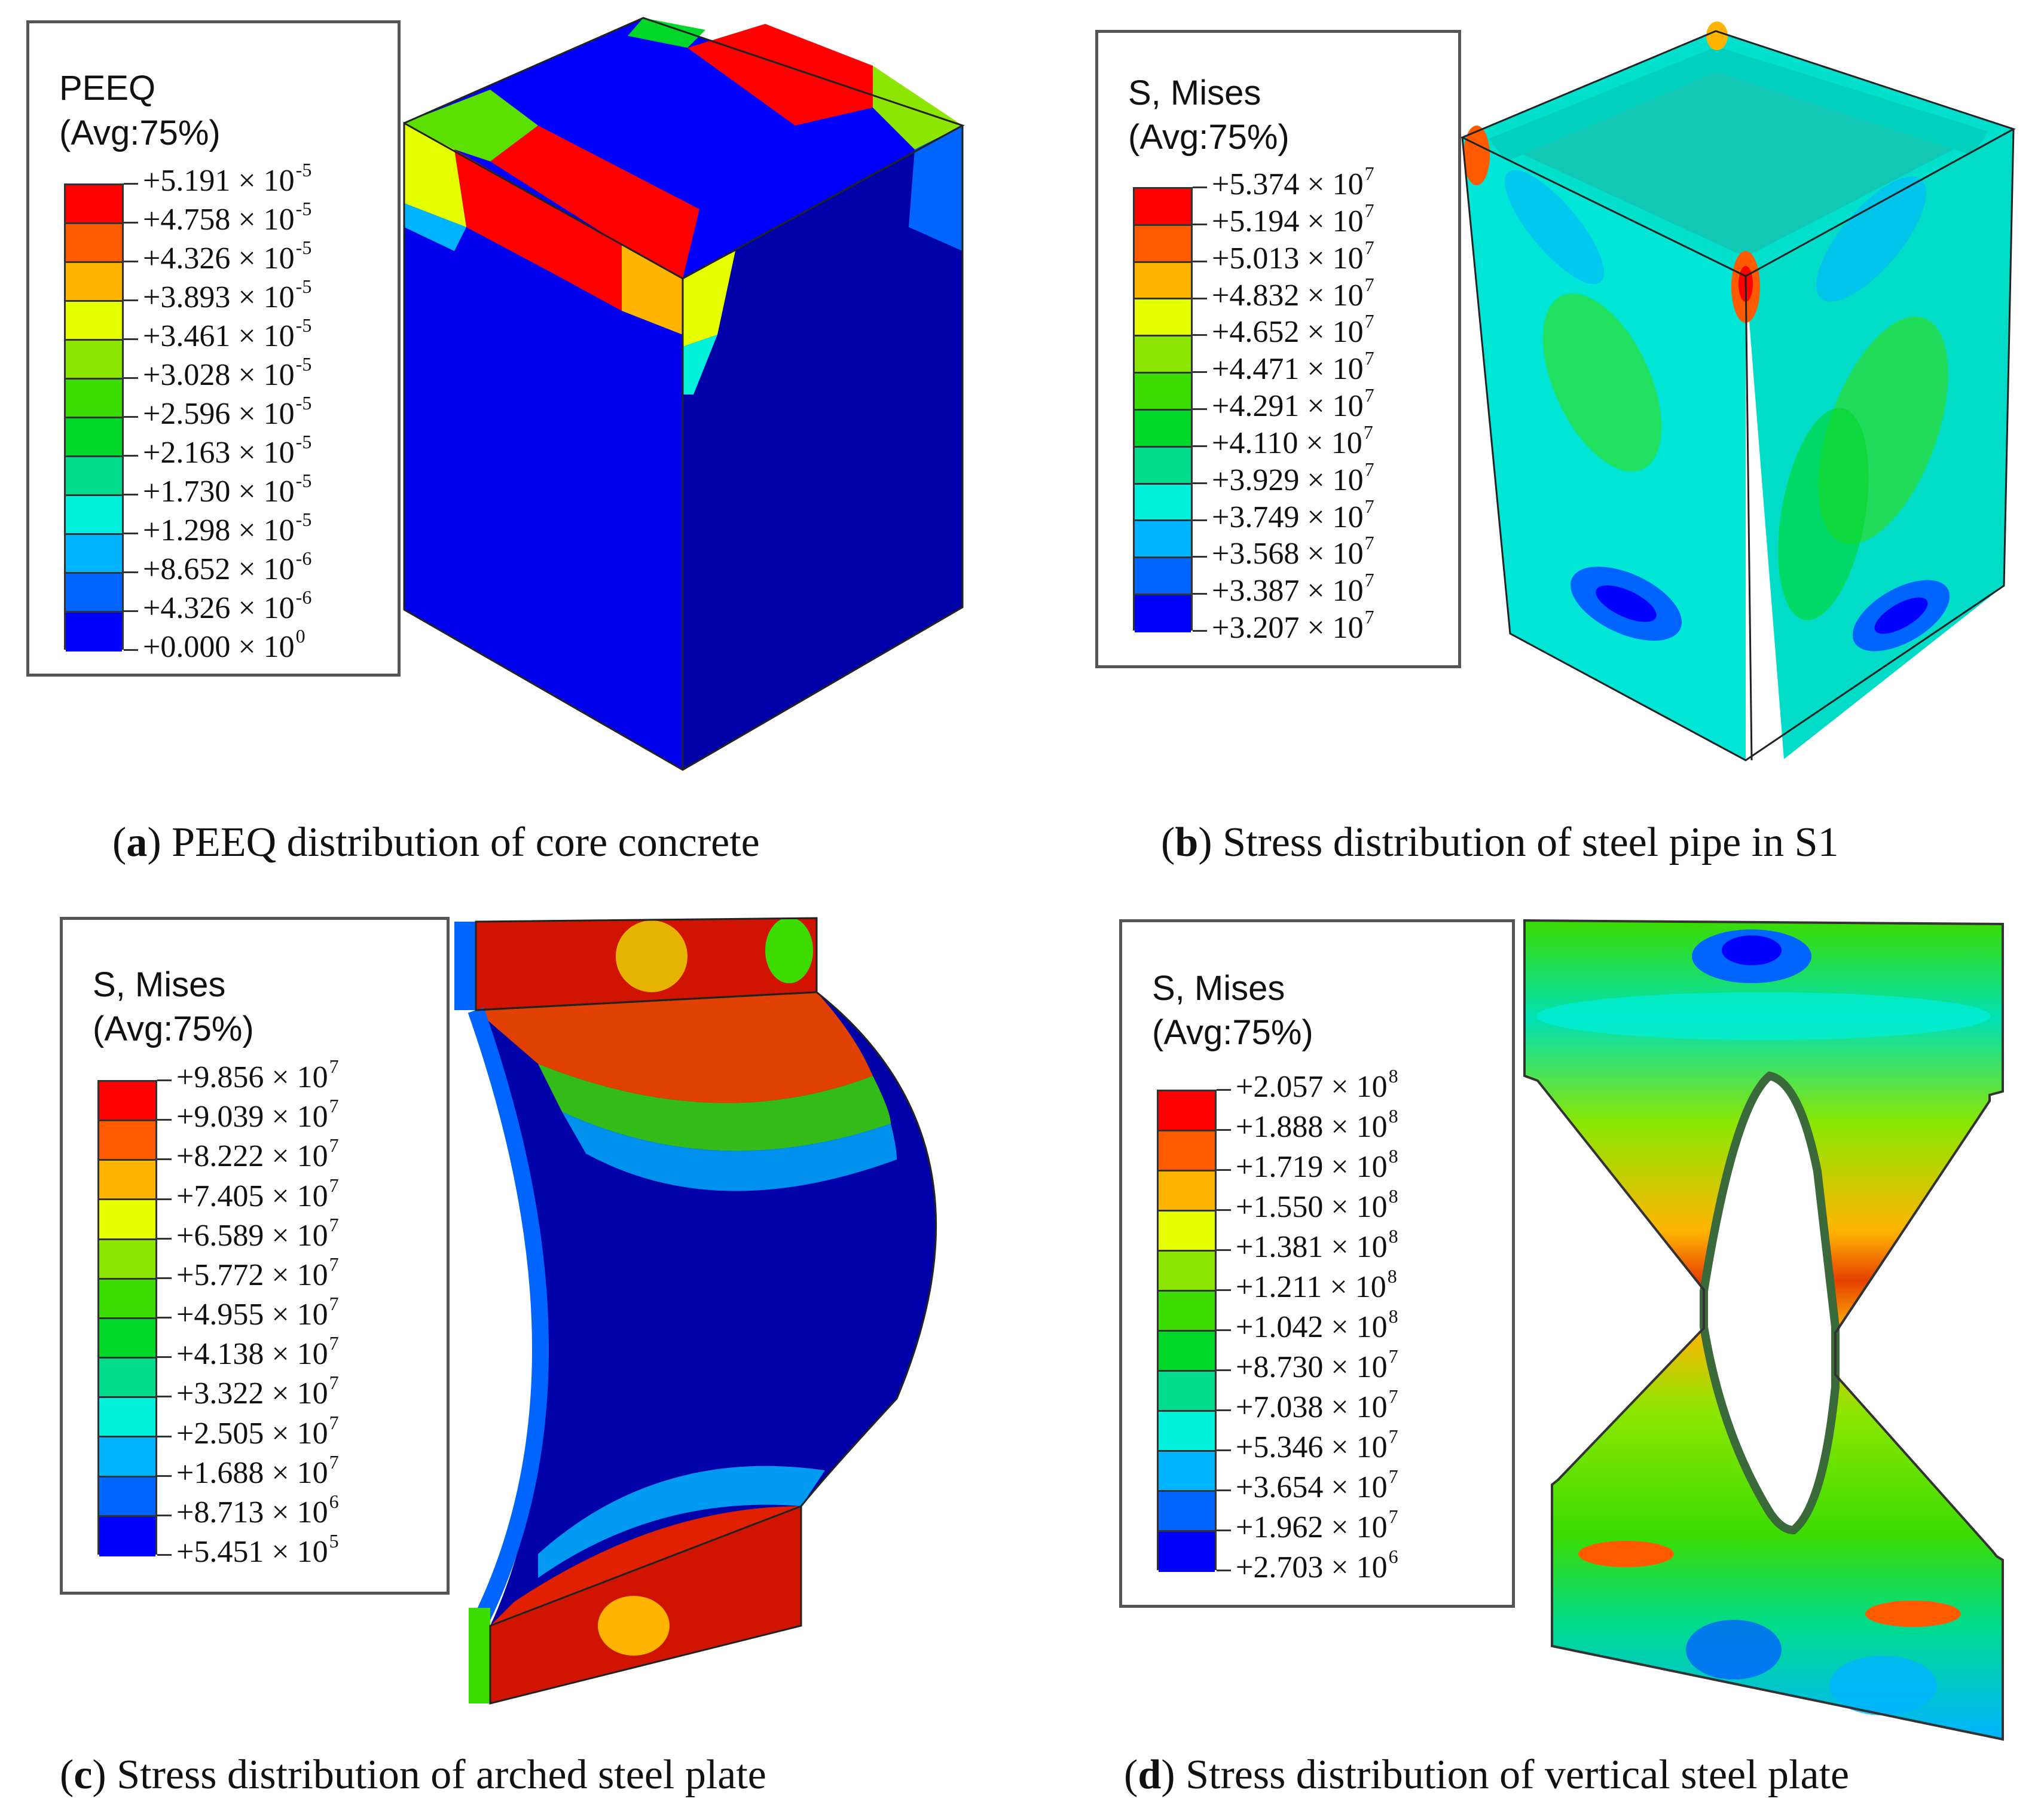 Image resolution: width=2044 pixels, height=1817 pixels. Describe the element at coordinates (219, 647) in the screenshot. I see `legend-value-mantissa: +0.000 × 10` at that location.